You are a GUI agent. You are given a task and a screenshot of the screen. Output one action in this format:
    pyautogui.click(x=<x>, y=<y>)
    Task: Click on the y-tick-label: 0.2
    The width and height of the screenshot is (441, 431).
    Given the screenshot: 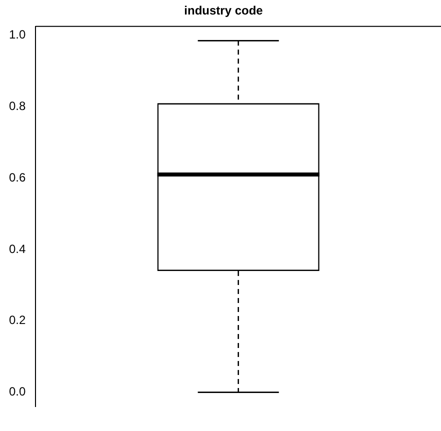 What is the action you would take?
    pyautogui.click(x=17, y=320)
    